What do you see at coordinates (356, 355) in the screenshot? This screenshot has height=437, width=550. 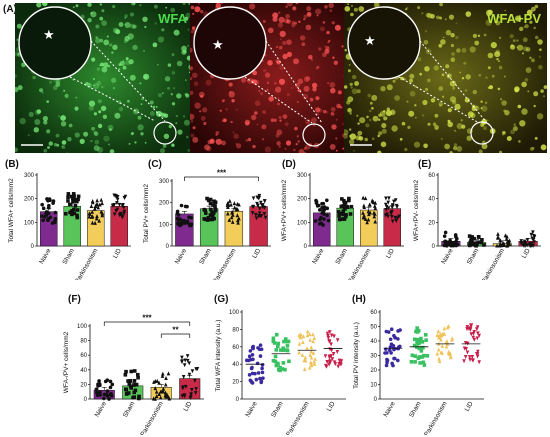 I see `y-axis-label: Total PV intensity (a.u.)` at bounding box center [356, 355].